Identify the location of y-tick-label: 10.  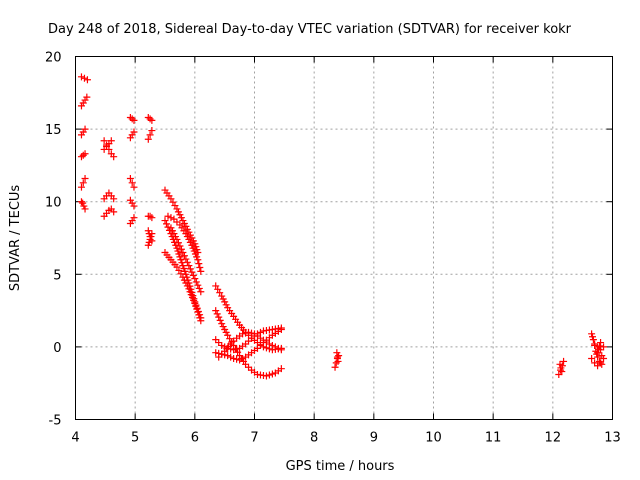
(53, 203).